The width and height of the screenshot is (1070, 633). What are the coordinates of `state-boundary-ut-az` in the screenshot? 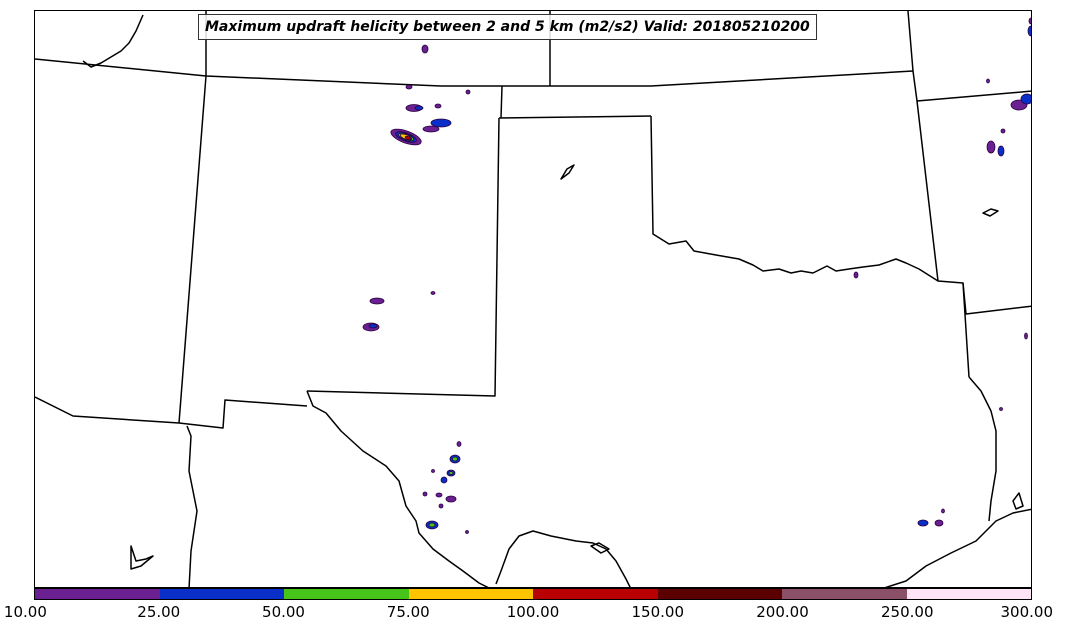 It's located at (107, 410).